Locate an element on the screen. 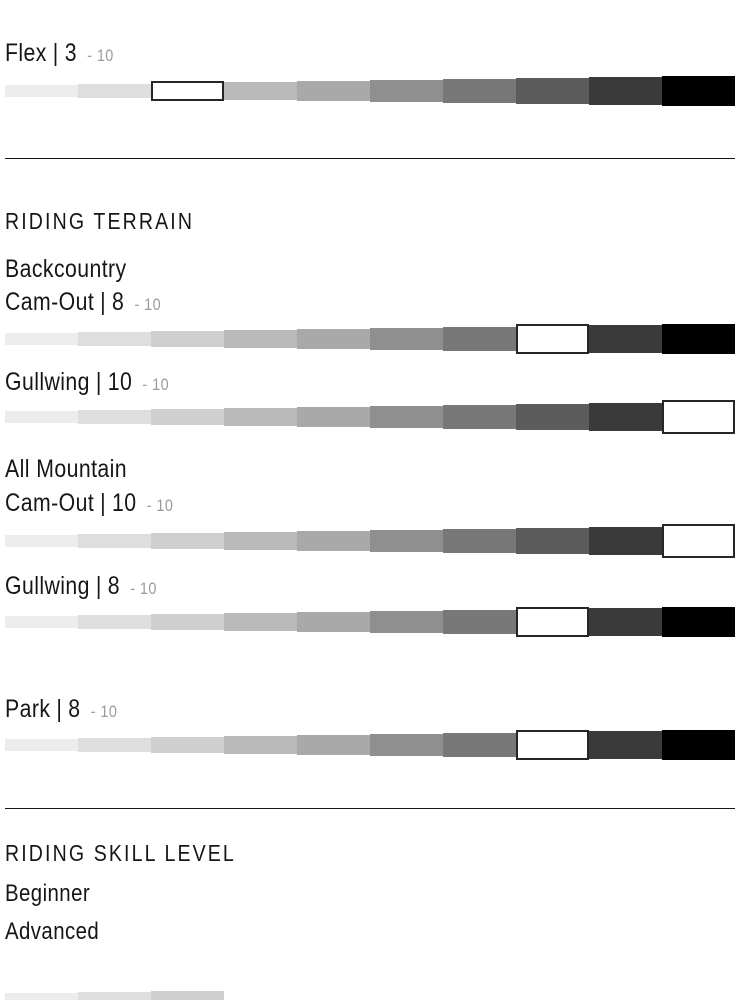  backcountry-gullwing-scale-bar is located at coordinates (370, 417).